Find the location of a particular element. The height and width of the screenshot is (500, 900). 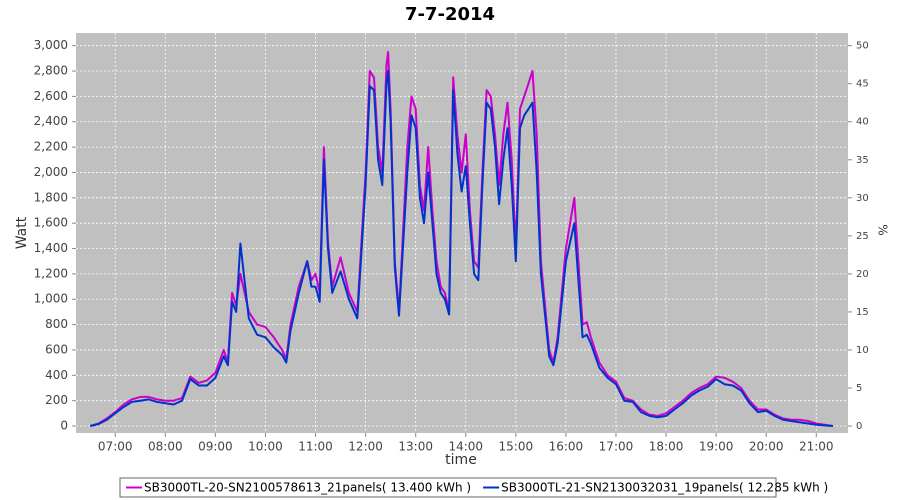

y-tick-label: 1,000 is located at coordinates (51, 299).